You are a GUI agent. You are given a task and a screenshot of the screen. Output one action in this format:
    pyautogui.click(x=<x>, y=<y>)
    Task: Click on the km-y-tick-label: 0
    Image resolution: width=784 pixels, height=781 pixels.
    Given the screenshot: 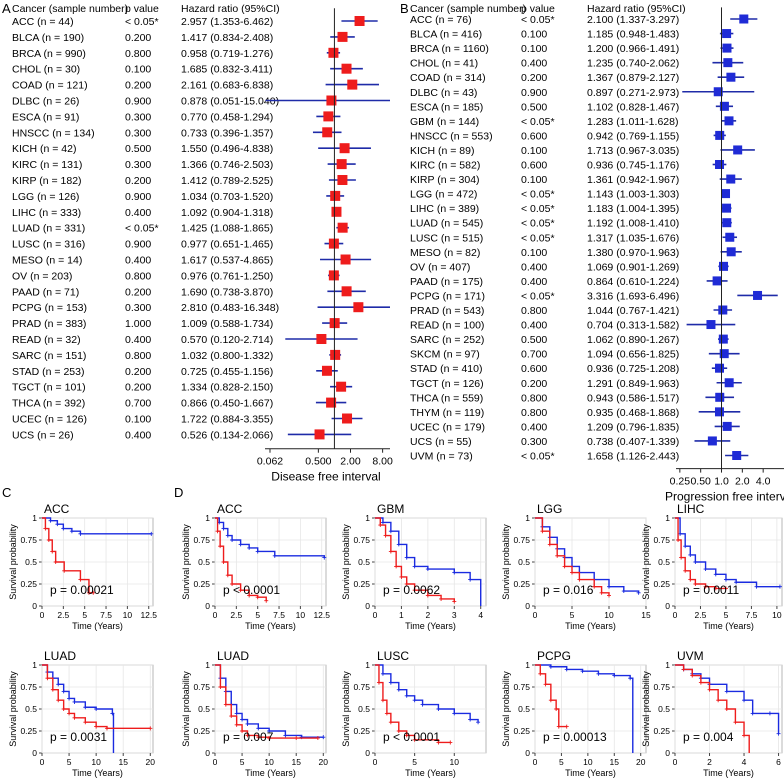 What is the action you would take?
    pyautogui.click(x=207, y=753)
    